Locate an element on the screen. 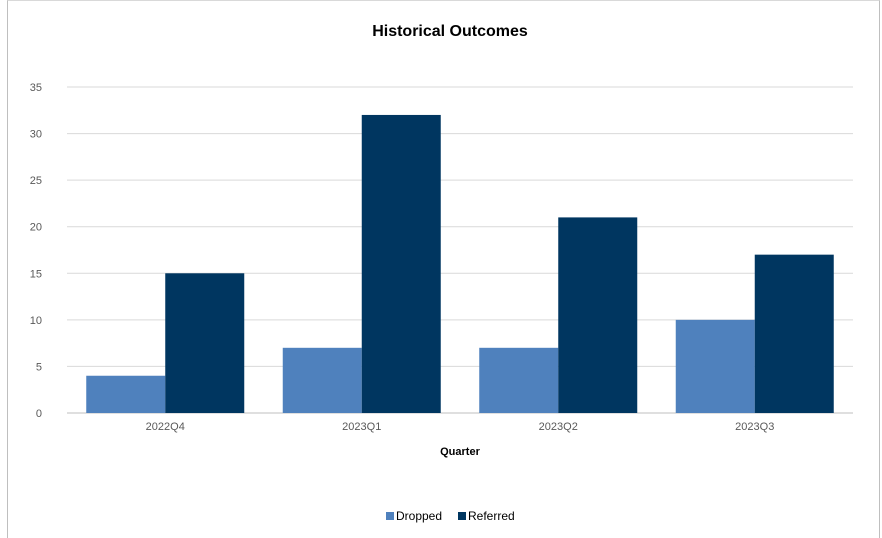 This screenshot has height=538, width=882. y-tick-label: 0 is located at coordinates (39, 414).